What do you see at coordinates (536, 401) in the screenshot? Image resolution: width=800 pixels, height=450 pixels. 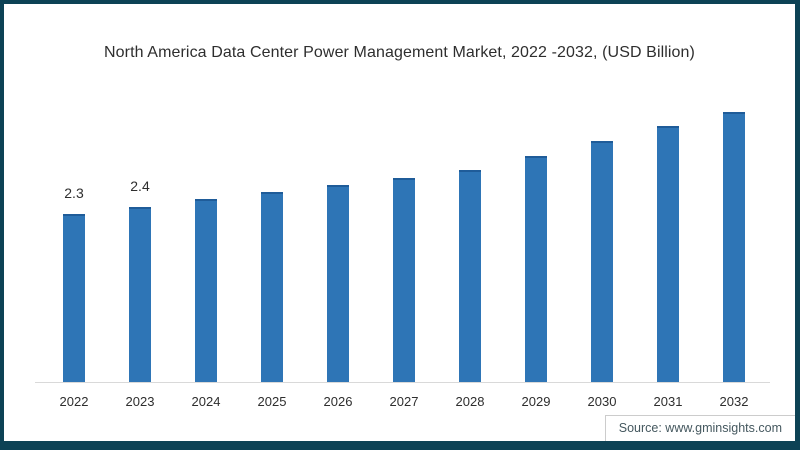 I see `x-axis-label-2029: 2029` at bounding box center [536, 401].